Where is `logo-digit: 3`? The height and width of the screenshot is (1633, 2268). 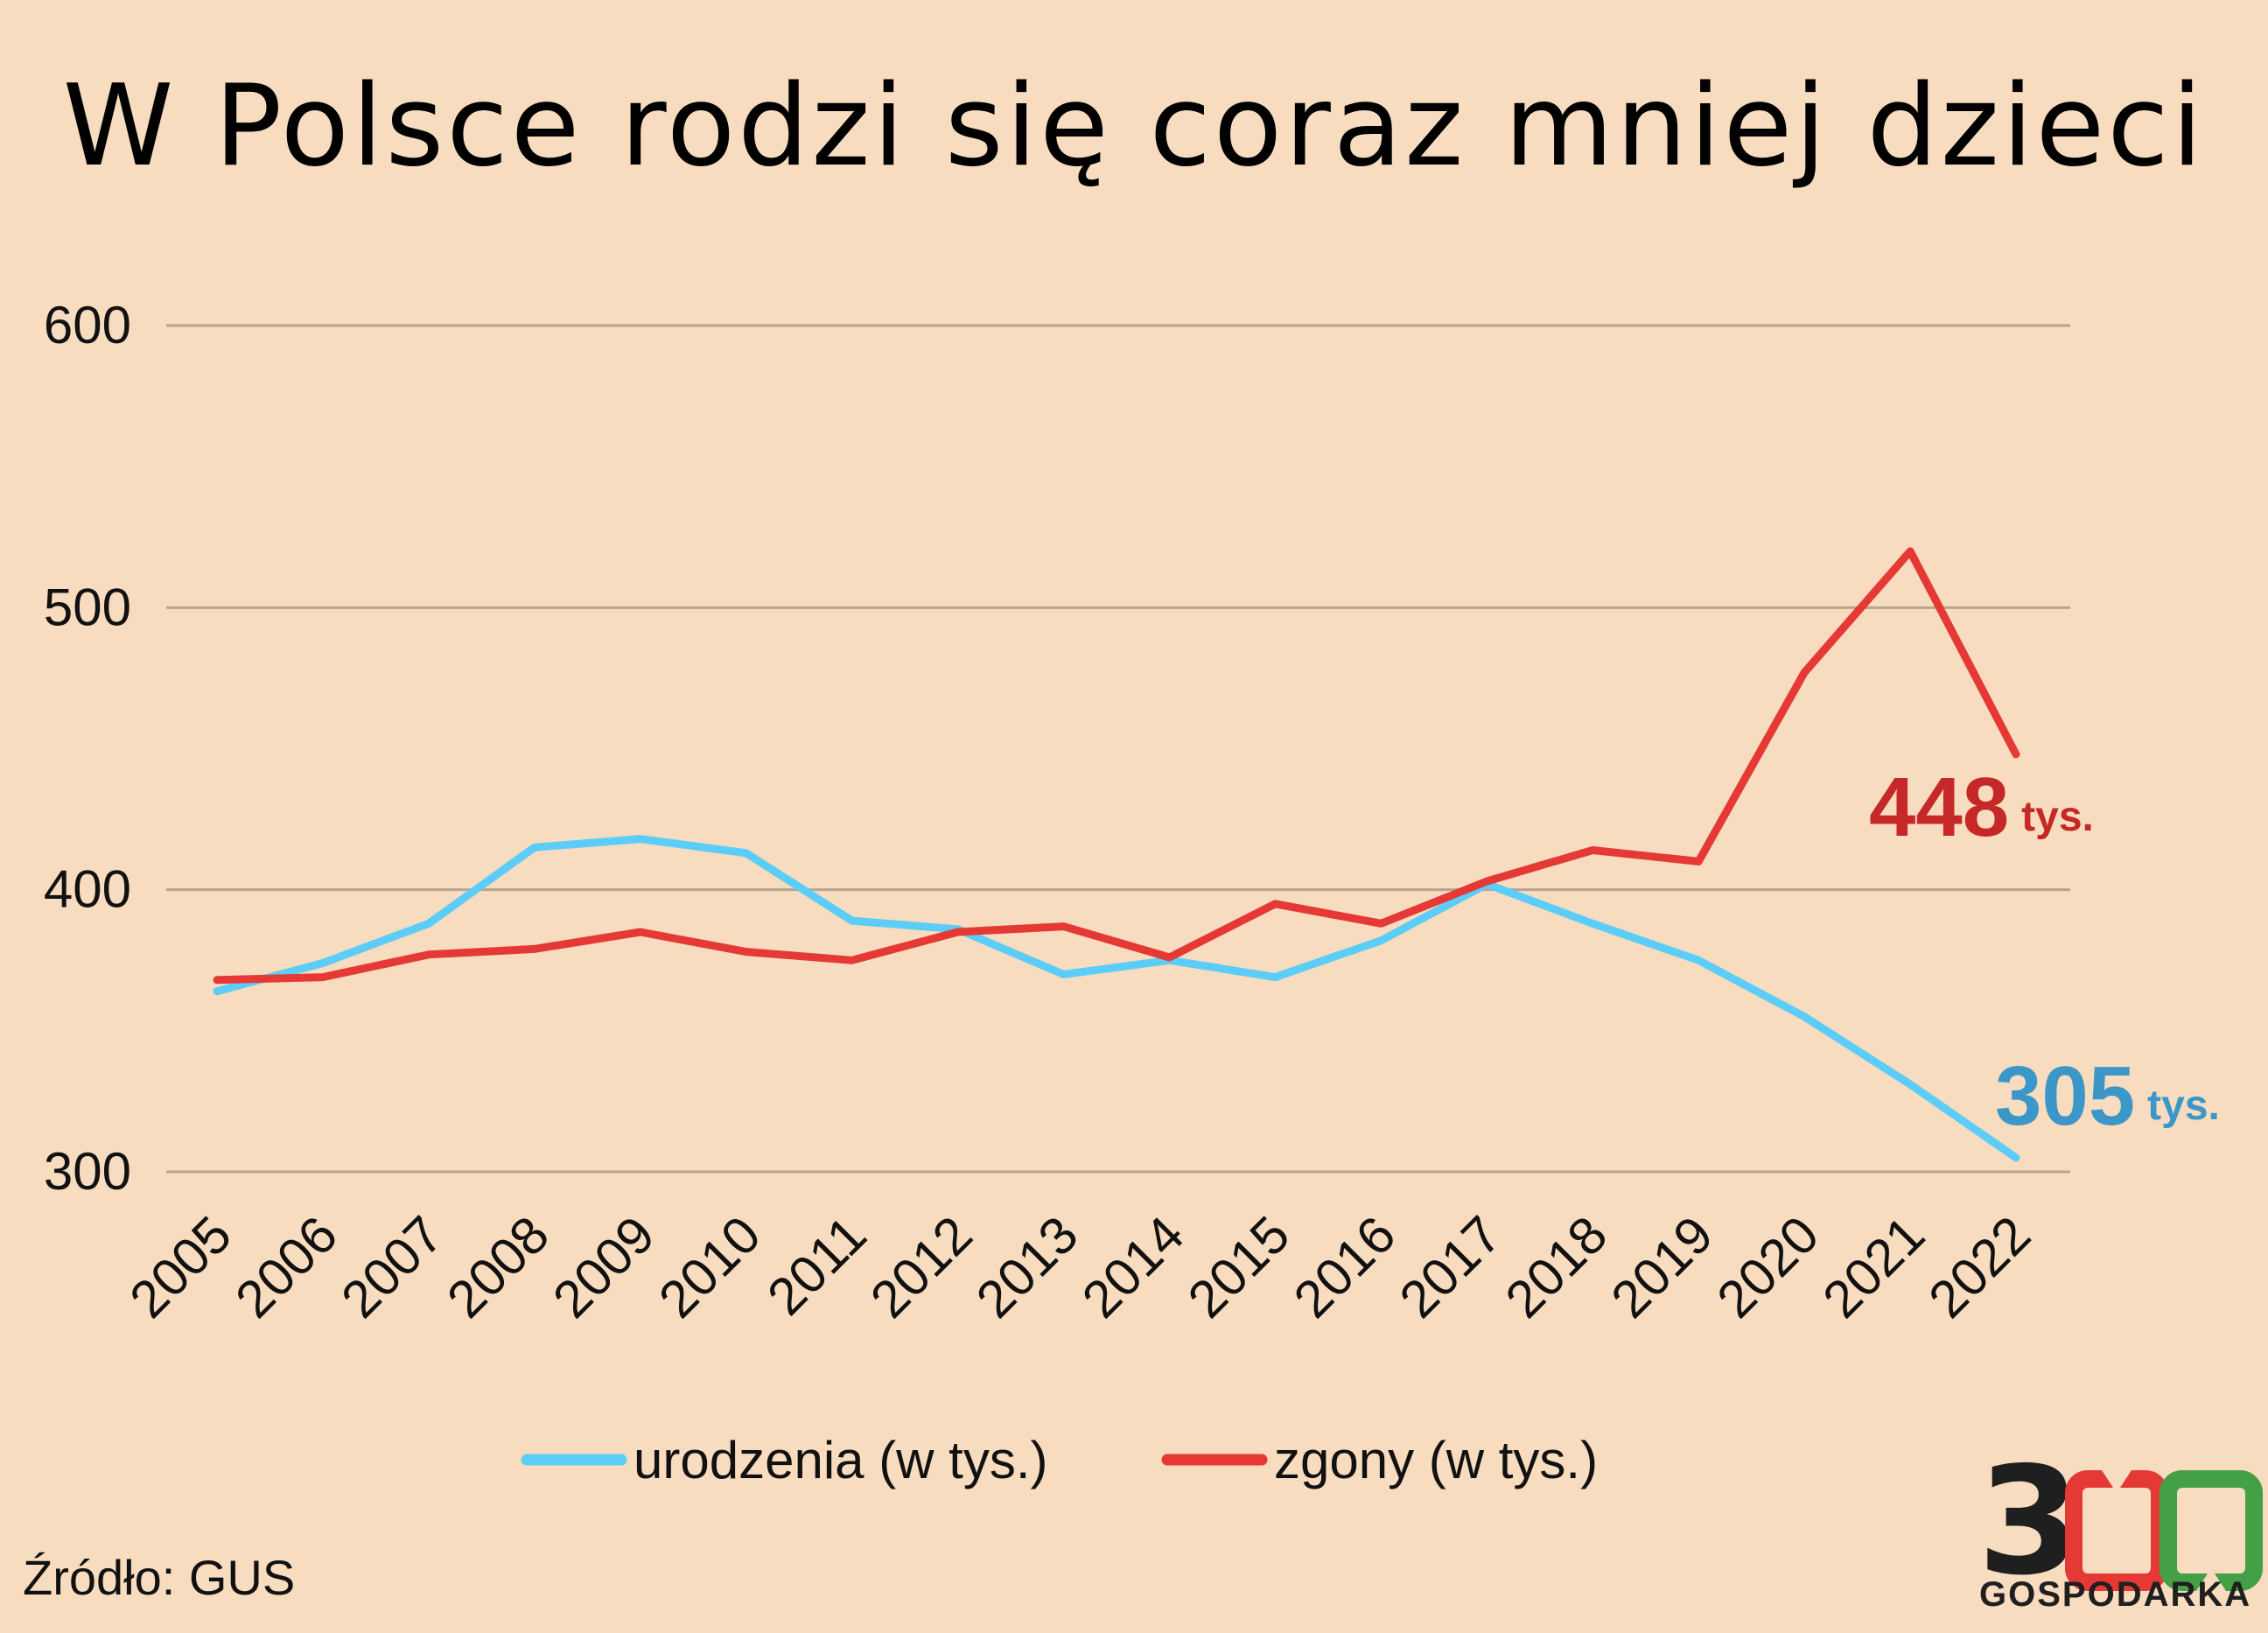 logo-digit: 3 is located at coordinates (2030, 1521).